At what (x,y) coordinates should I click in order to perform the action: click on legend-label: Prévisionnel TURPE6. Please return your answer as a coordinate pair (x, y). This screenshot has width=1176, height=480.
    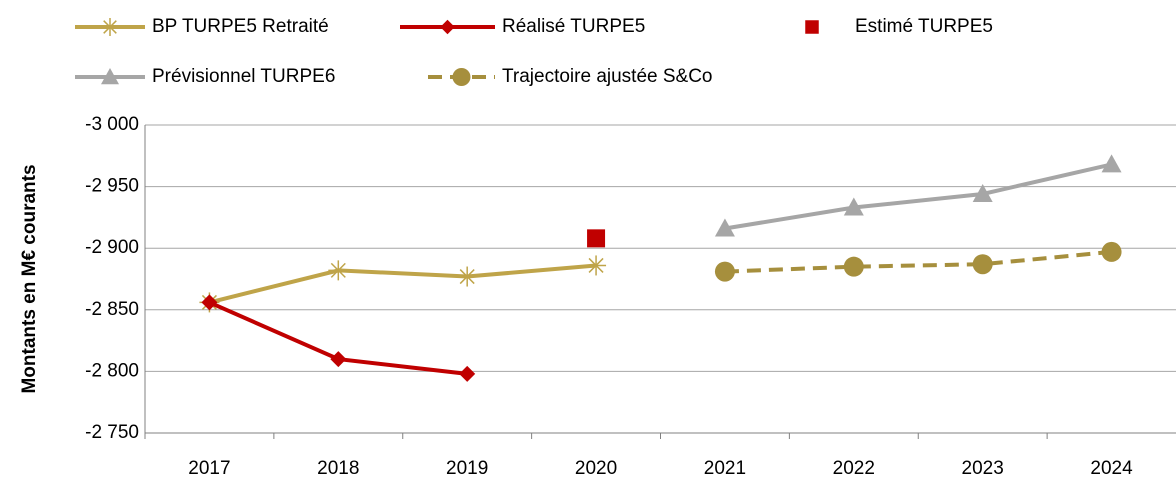
    Looking at the image, I should click on (243, 76).